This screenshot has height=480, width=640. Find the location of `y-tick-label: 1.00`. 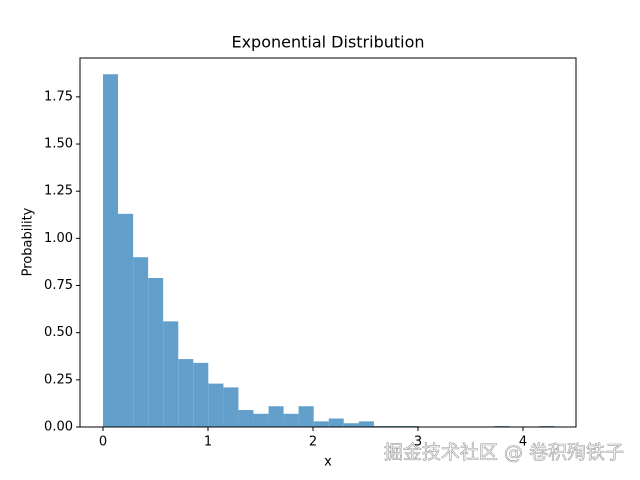

y-tick-label: 1.00 is located at coordinates (58, 238).